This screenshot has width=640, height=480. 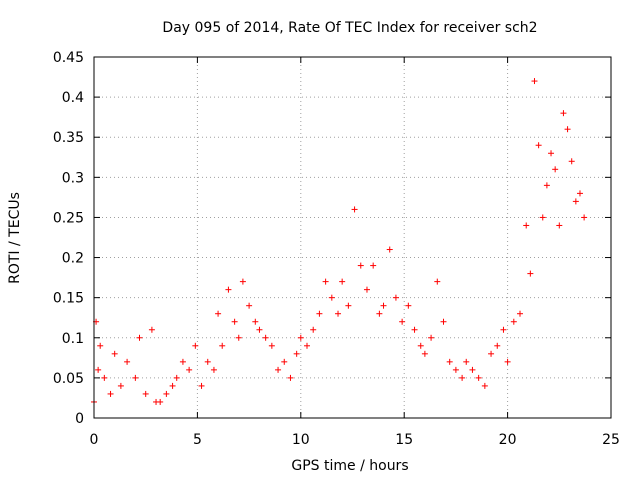 I want to click on y-tick-label: 0.1, so click(x=73, y=339).